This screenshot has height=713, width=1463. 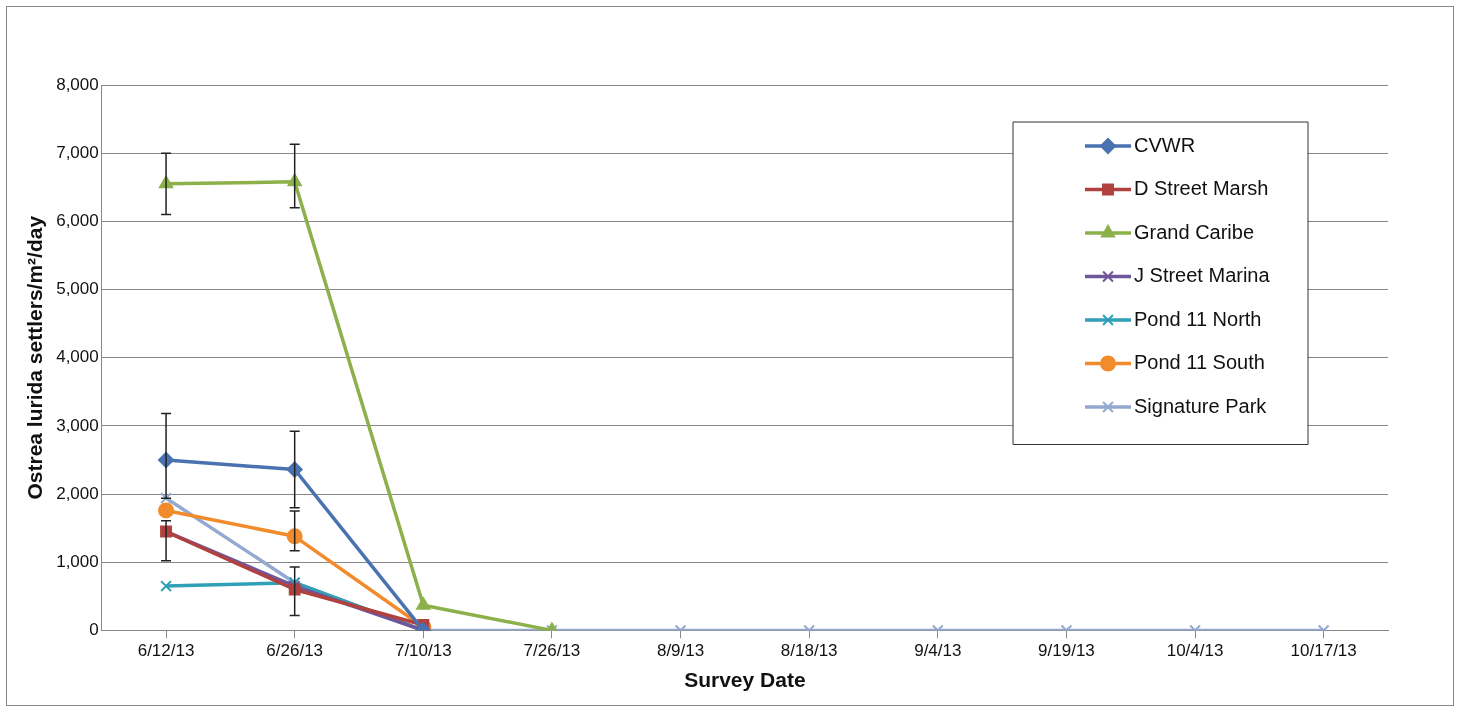 I want to click on legend-label: J Street Marina, so click(x=1202, y=275).